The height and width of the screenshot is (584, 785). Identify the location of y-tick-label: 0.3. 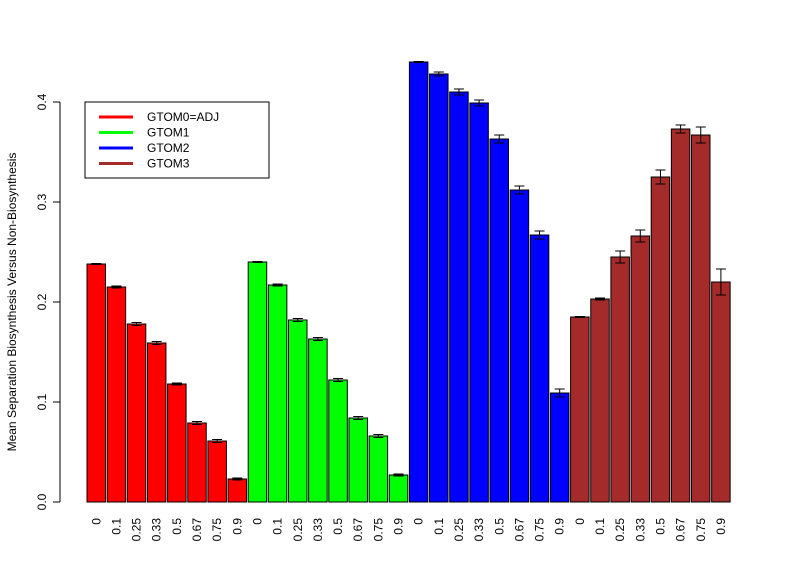
(42, 201).